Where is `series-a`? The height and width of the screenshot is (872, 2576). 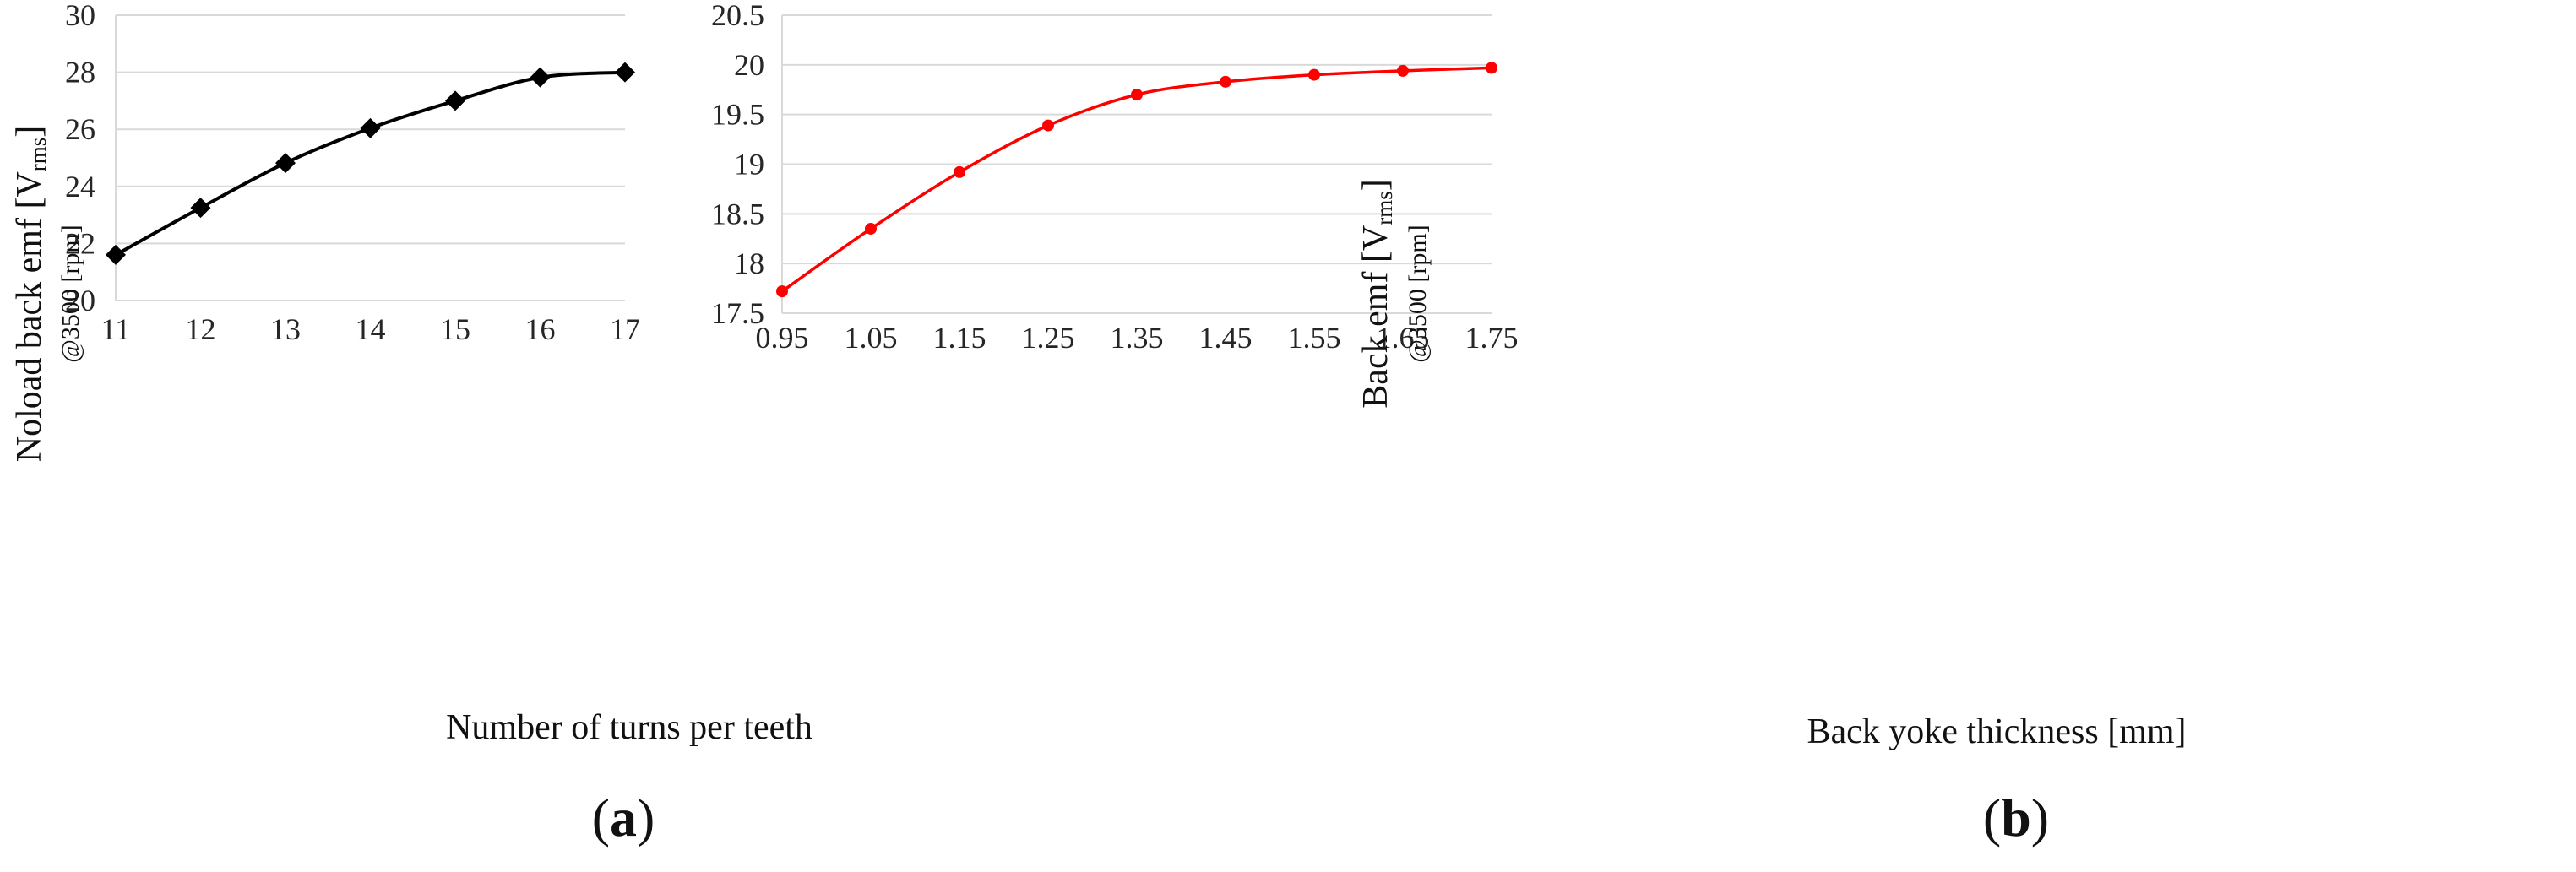
series-a is located at coordinates (370, 163).